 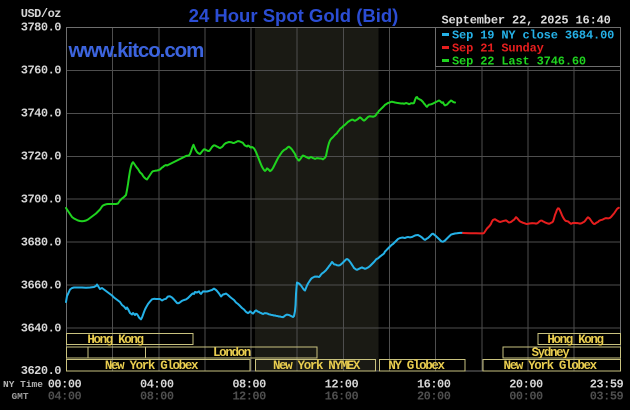 What do you see at coordinates (519, 61) in the screenshot?
I see `svg-text: Sep 22 Last 3746.60` at bounding box center [519, 61].